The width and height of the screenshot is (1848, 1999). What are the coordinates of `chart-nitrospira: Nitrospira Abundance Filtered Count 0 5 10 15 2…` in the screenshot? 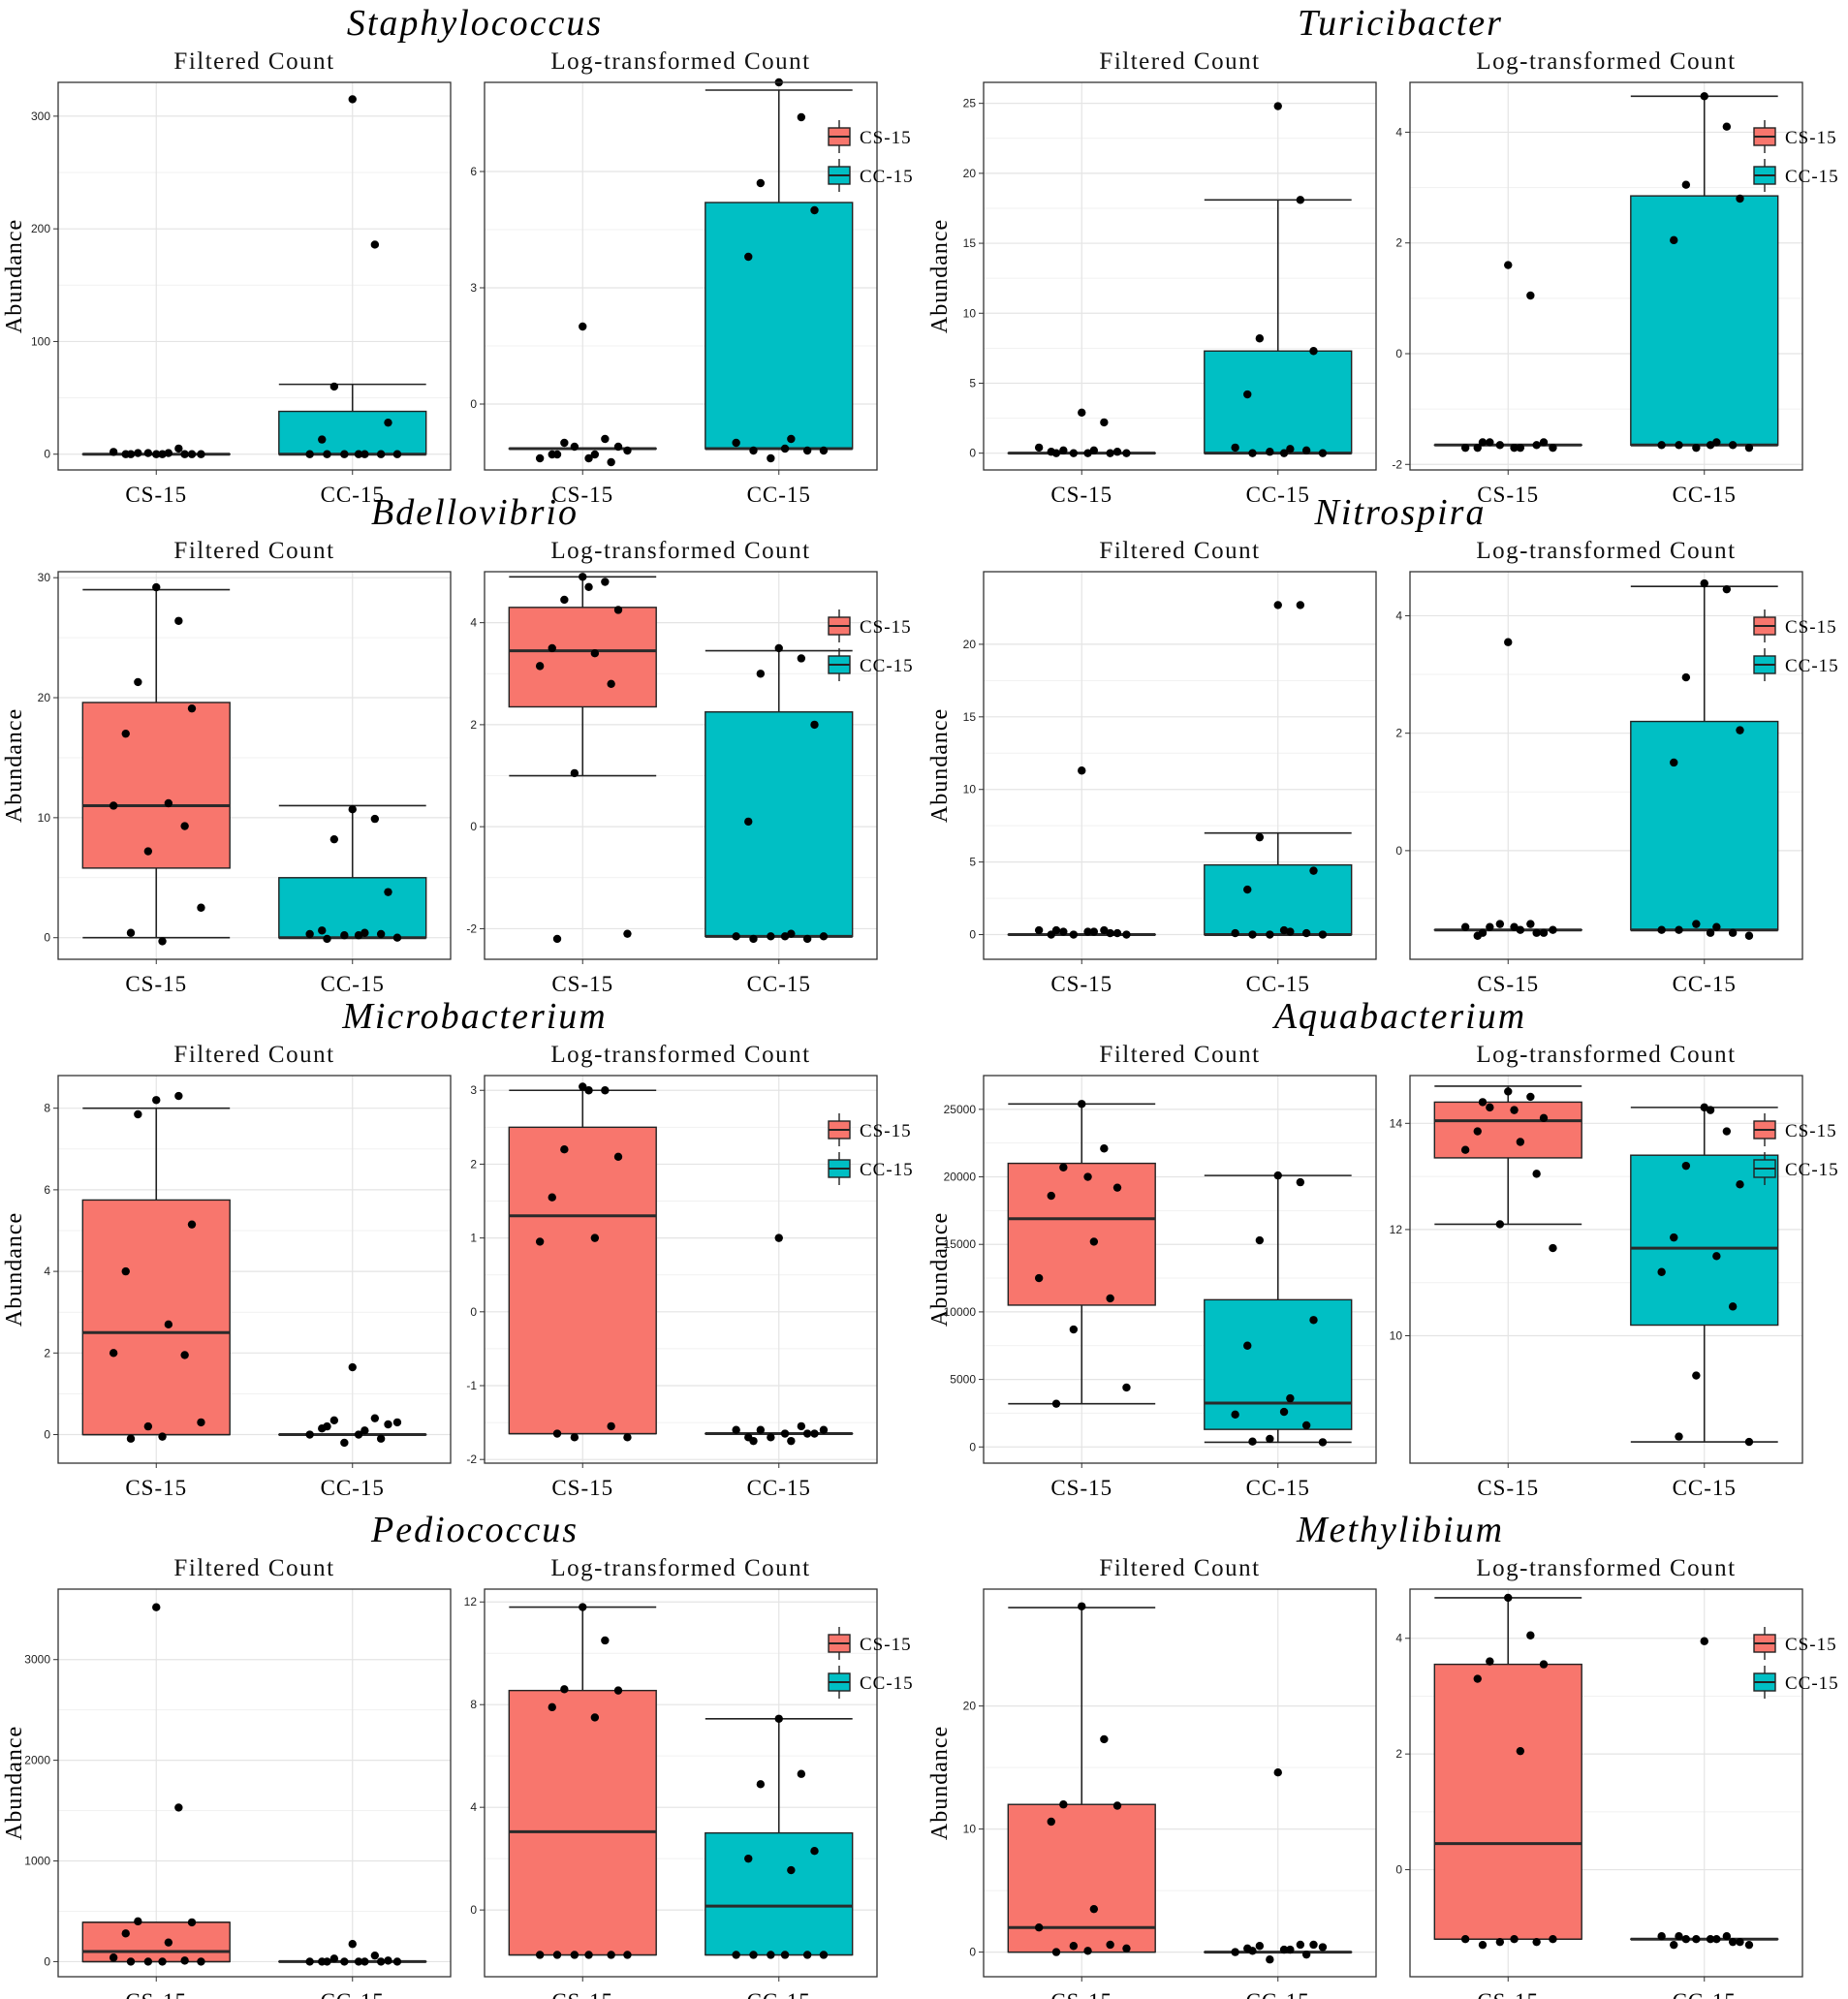 It's located at (1382, 744).